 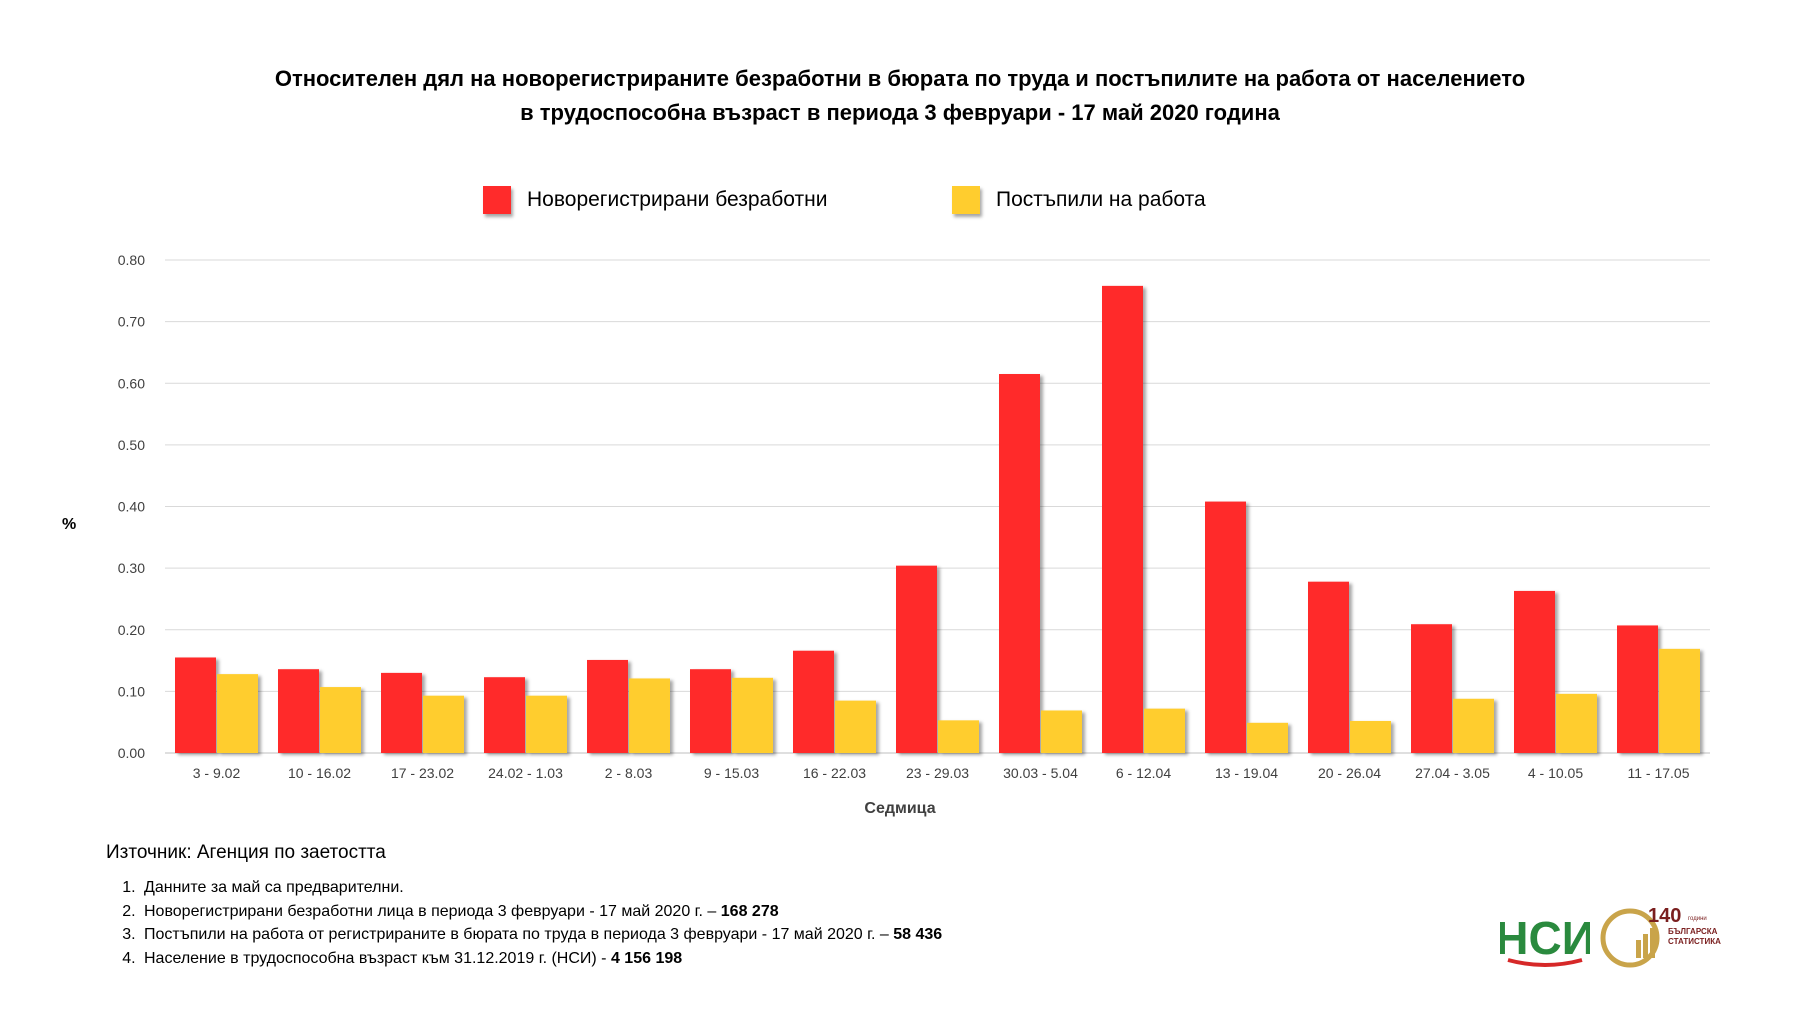 I want to click on legend-item-unemployed: Новорегистрирани безработни, so click(x=655, y=200).